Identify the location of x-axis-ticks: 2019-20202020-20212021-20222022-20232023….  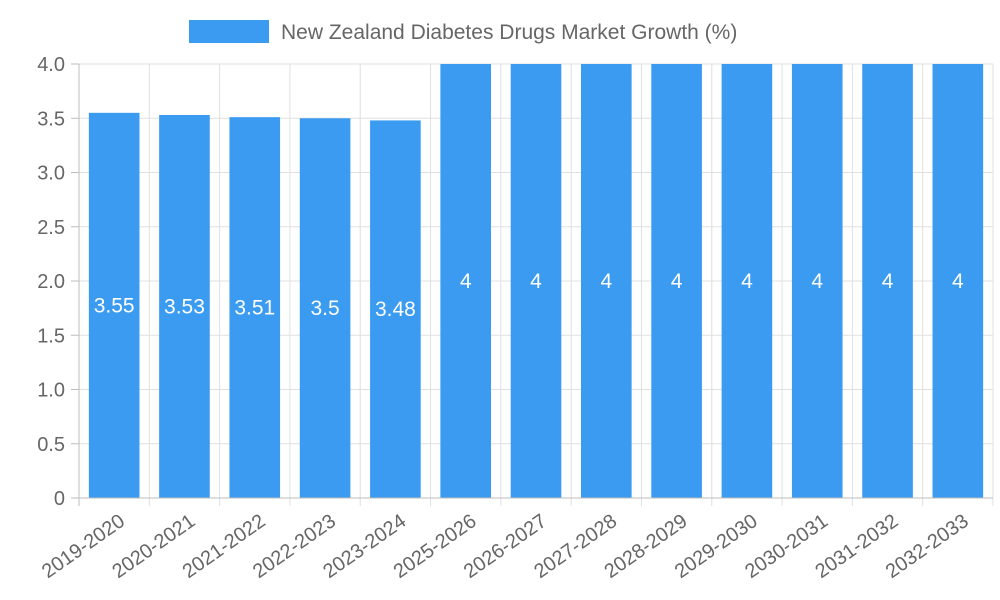
(505, 546).